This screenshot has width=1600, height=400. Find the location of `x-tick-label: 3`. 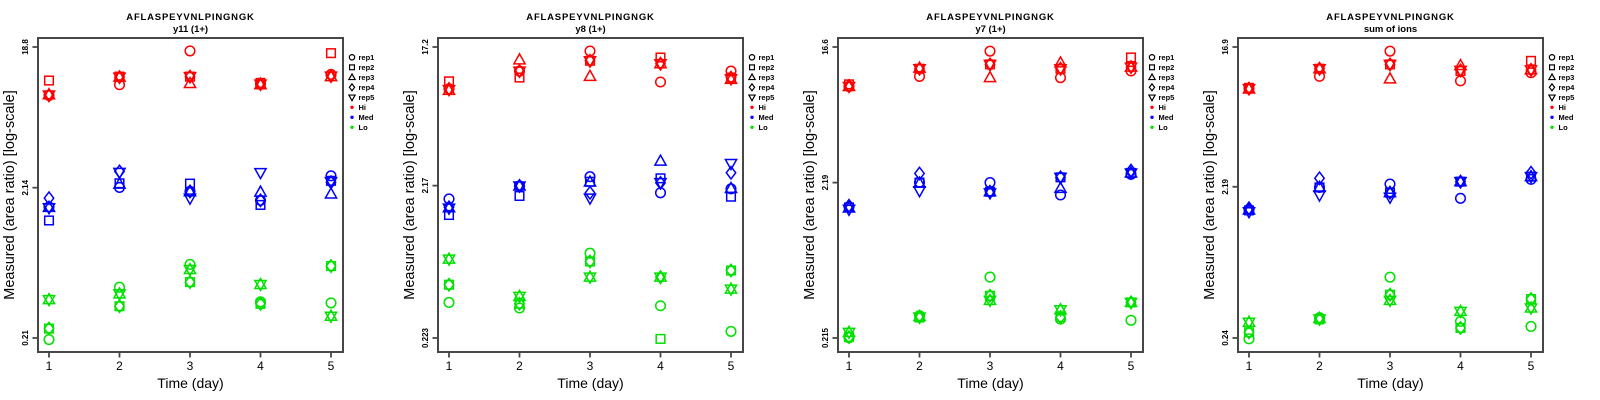

x-tick-label: 3 is located at coordinates (990, 366).